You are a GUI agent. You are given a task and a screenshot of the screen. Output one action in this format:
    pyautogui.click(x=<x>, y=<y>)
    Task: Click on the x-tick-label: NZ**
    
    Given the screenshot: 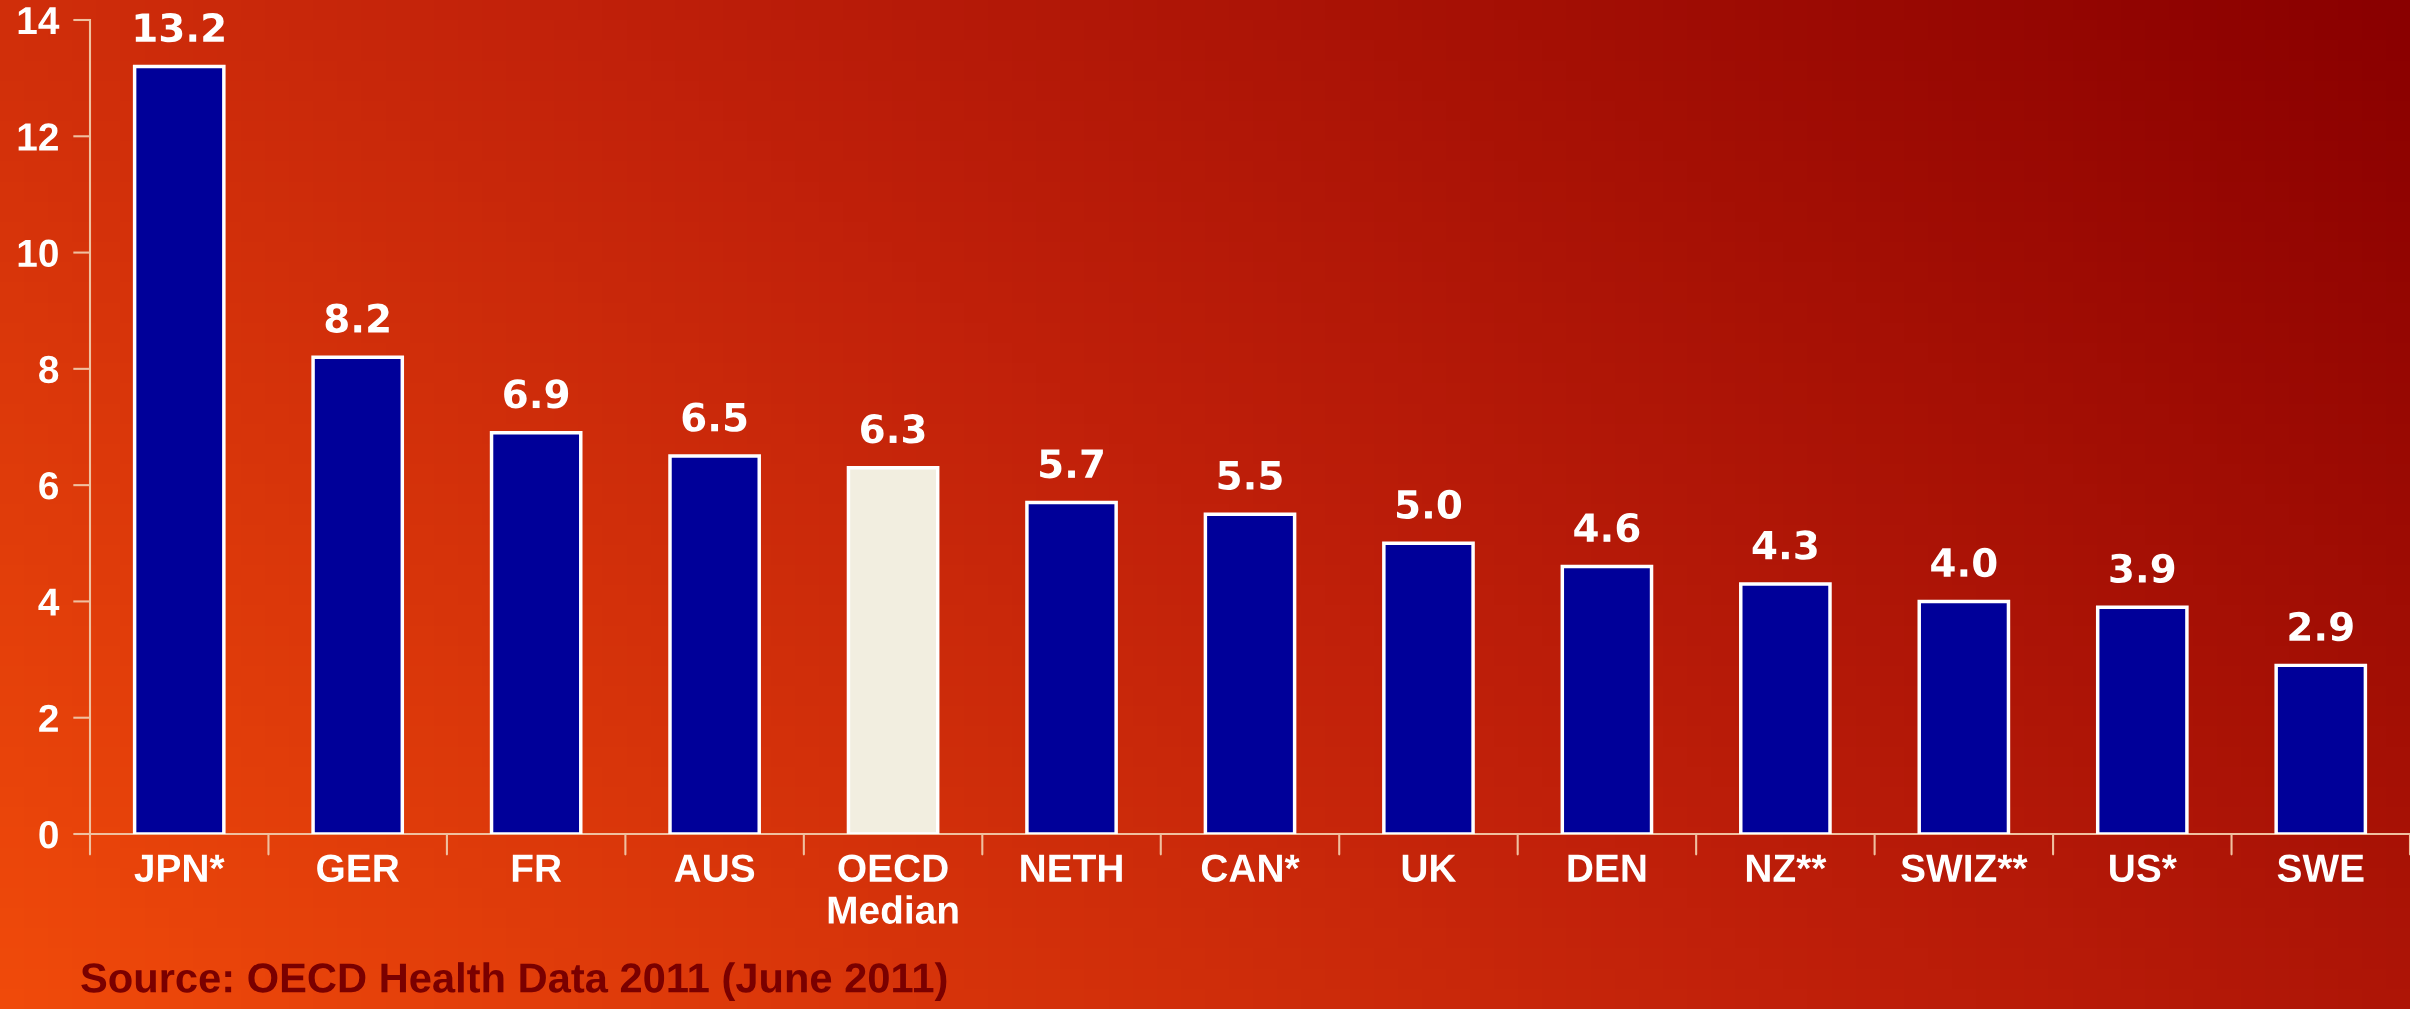 What is the action you would take?
    pyautogui.click(x=1786, y=868)
    